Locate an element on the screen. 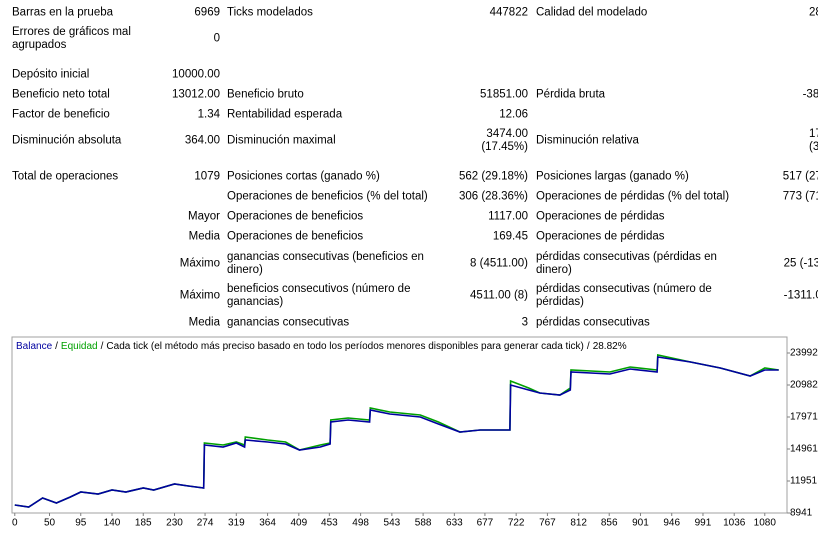 Image resolution: width=818 pixels, height=534 pixels. x-tick-label: 1080 is located at coordinates (765, 523).